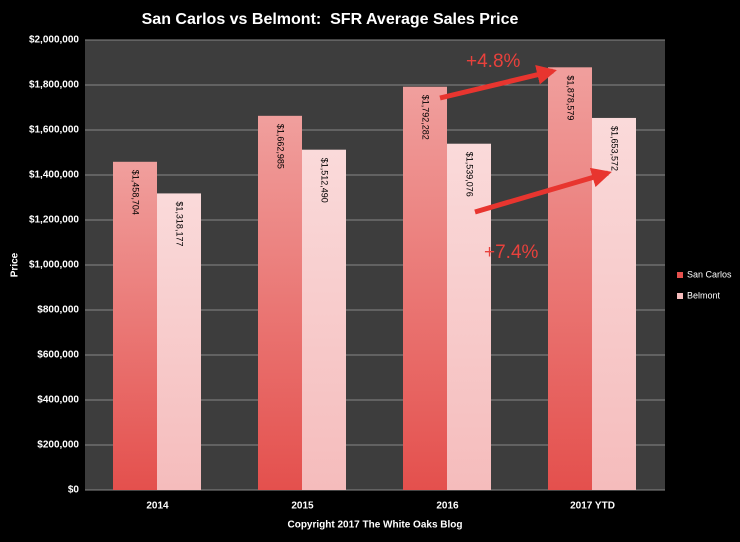 This screenshot has height=542, width=740. I want to click on x-tick-label: 2014, so click(157, 506).